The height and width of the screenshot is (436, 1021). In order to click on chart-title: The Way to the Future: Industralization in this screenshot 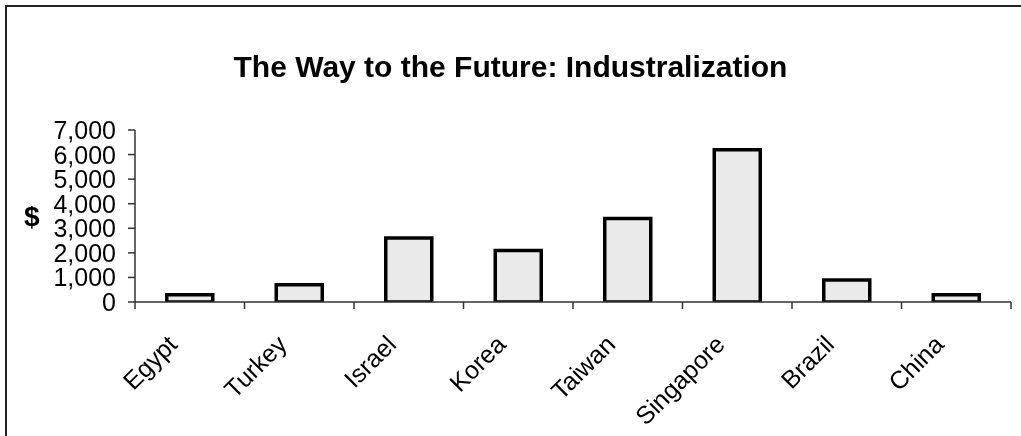, I will do `click(510, 67)`.